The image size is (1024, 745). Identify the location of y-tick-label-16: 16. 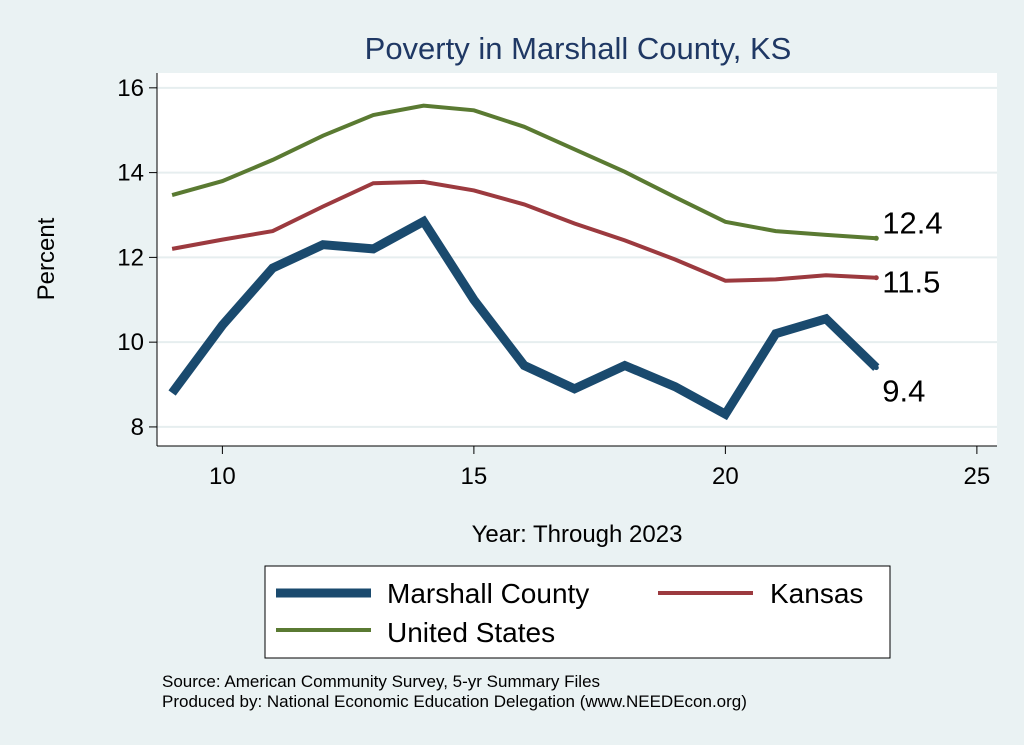
(130, 88).